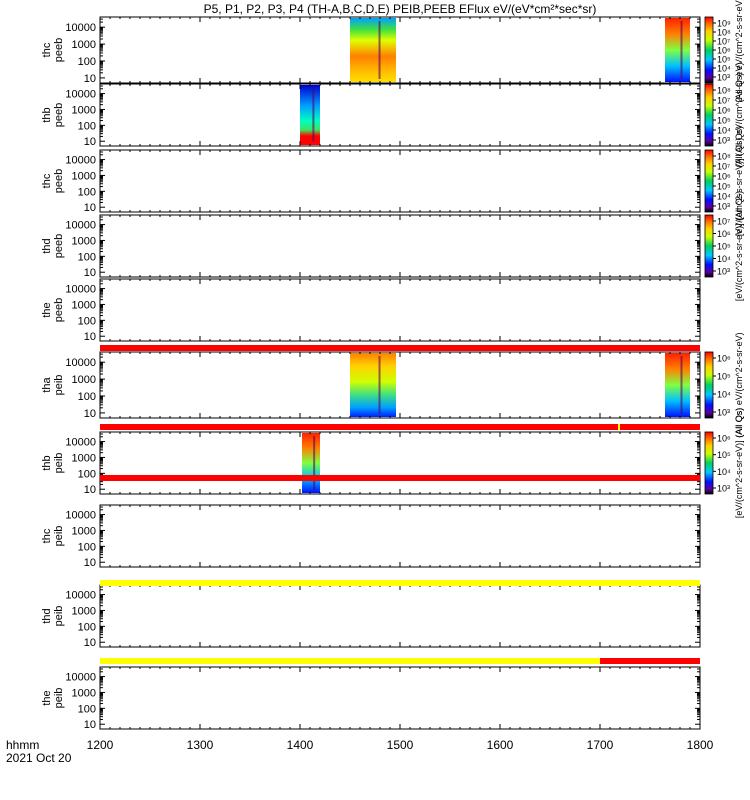 The height and width of the screenshot is (800, 750). I want to click on x-axis-date-label: 2021 Oct 20, so click(39, 758).